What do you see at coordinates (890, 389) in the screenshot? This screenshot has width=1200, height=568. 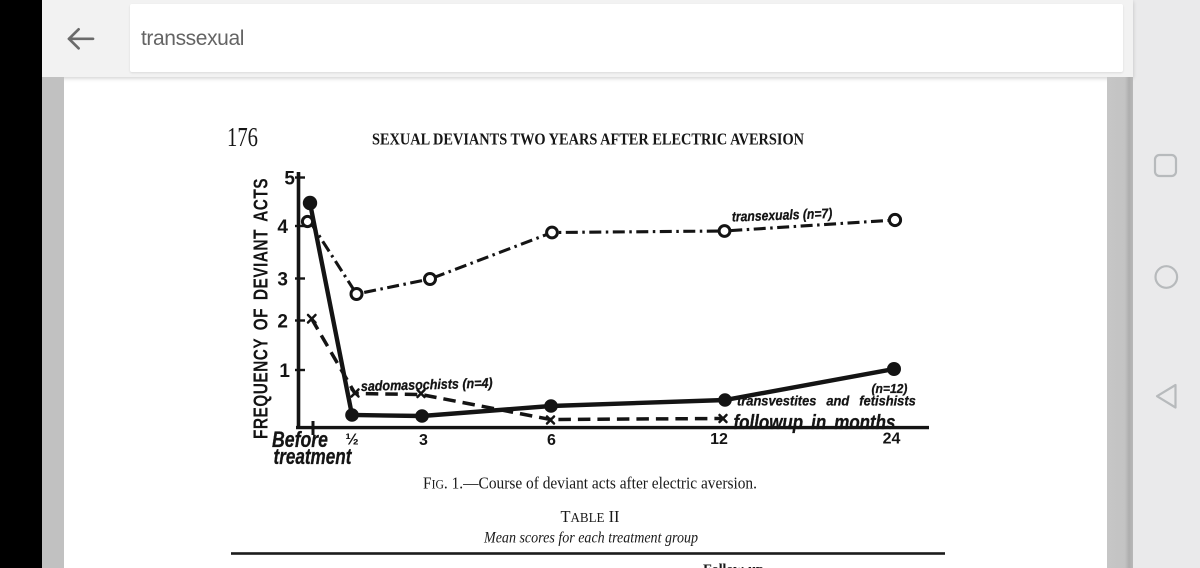 I see `svg-text: (n=12)` at bounding box center [890, 389].